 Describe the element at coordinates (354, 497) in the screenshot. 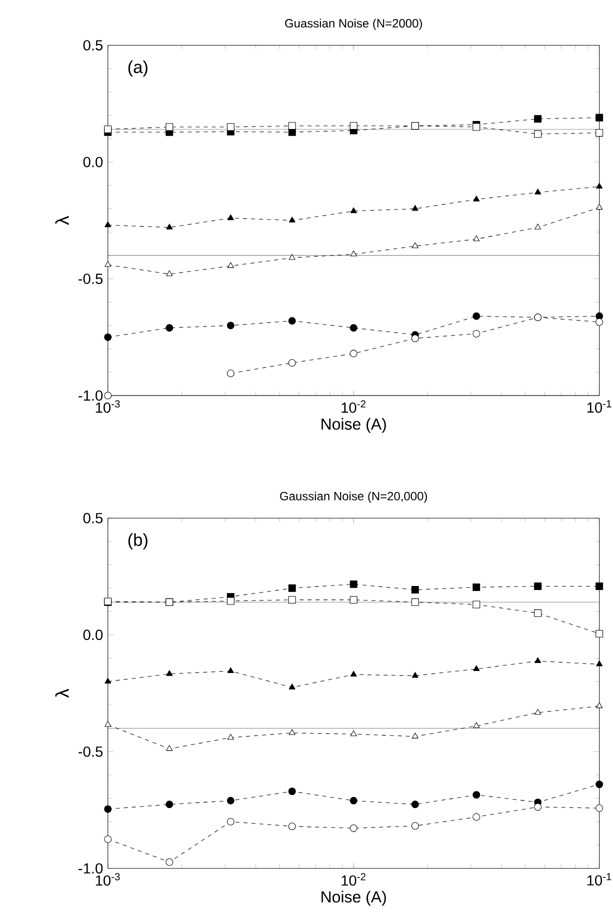

I see `chart-title: Gaussian Noise (N=20,000)` at that location.